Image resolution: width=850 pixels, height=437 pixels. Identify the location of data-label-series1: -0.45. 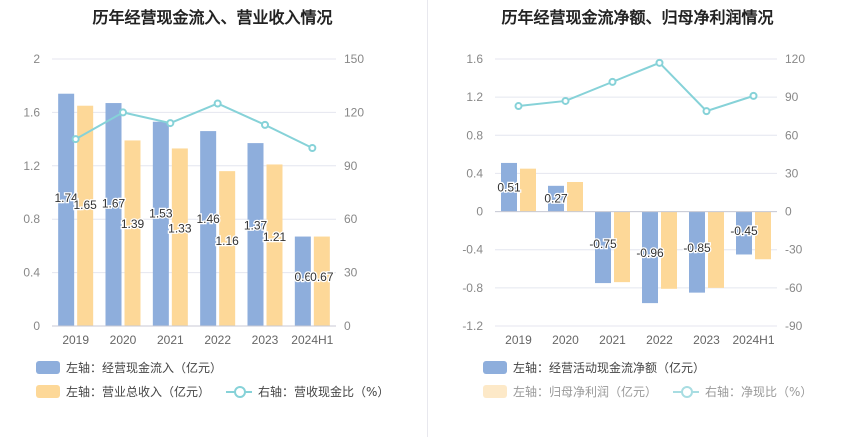
(744, 231).